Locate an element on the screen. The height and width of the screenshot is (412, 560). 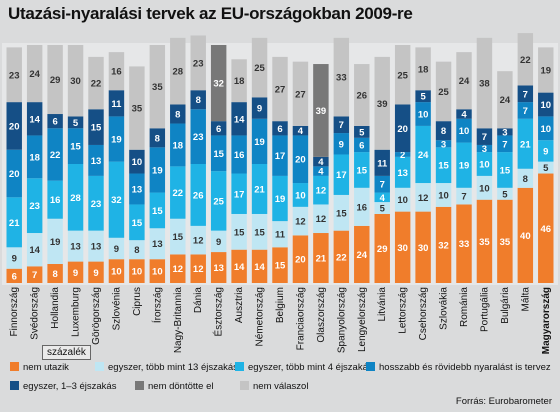
data-label: 25 is located at coordinates (218, 201).